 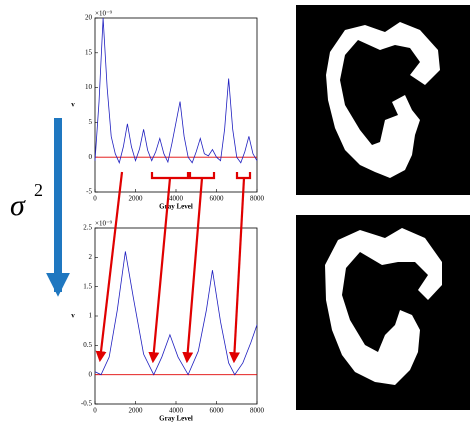 I want to click on y-tick-label: 15, so click(x=89, y=52).